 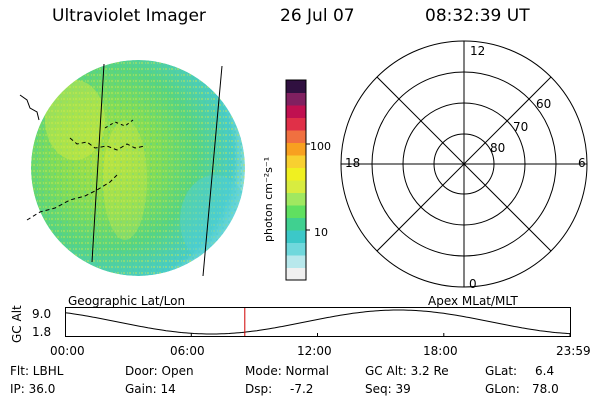 I want to click on colorbar-frame, so click(x=296, y=180).